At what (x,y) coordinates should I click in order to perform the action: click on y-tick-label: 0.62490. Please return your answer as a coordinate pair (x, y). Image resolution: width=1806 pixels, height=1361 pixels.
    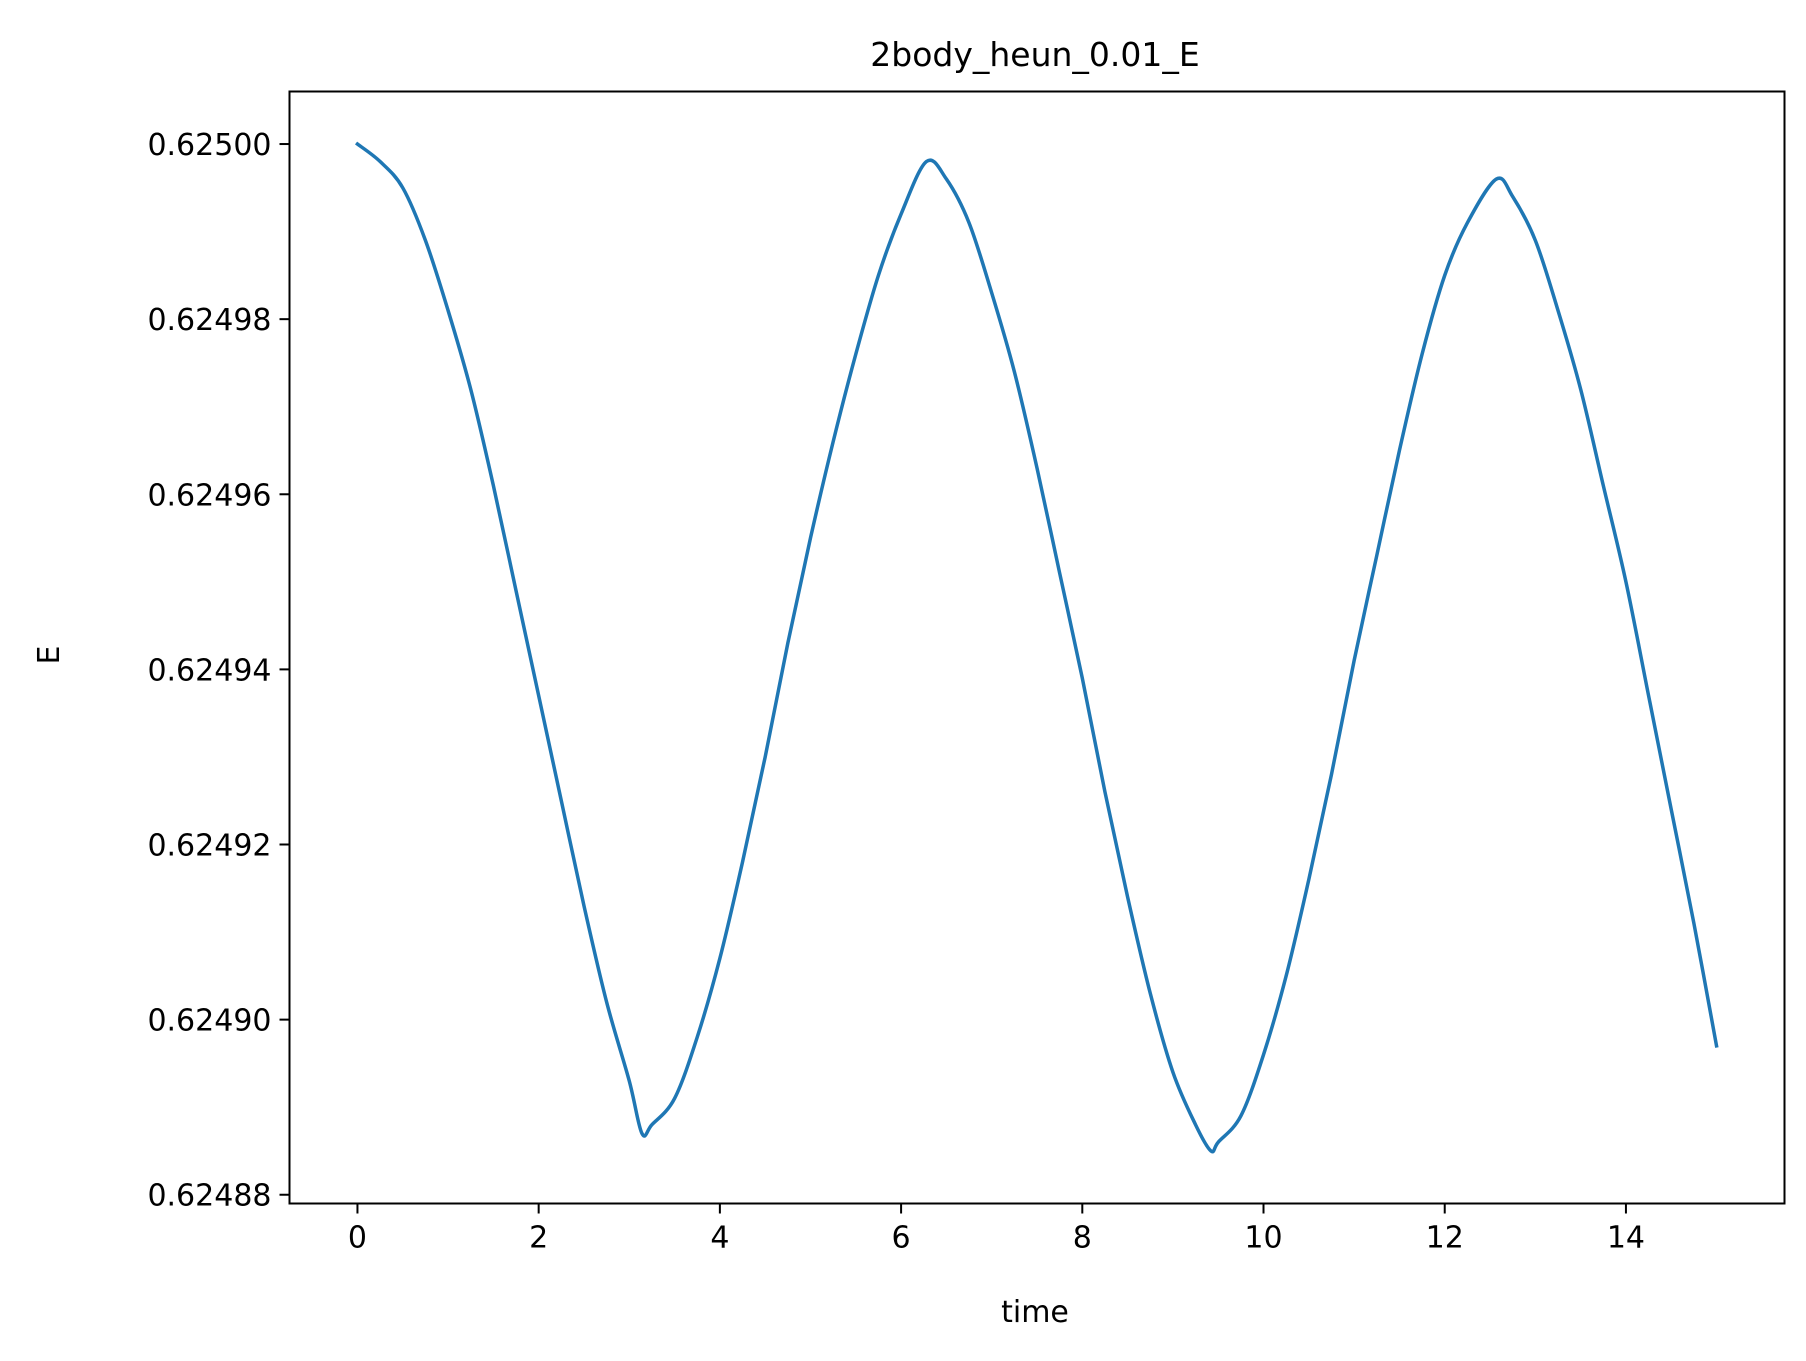
    Looking at the image, I should click on (209, 1021).